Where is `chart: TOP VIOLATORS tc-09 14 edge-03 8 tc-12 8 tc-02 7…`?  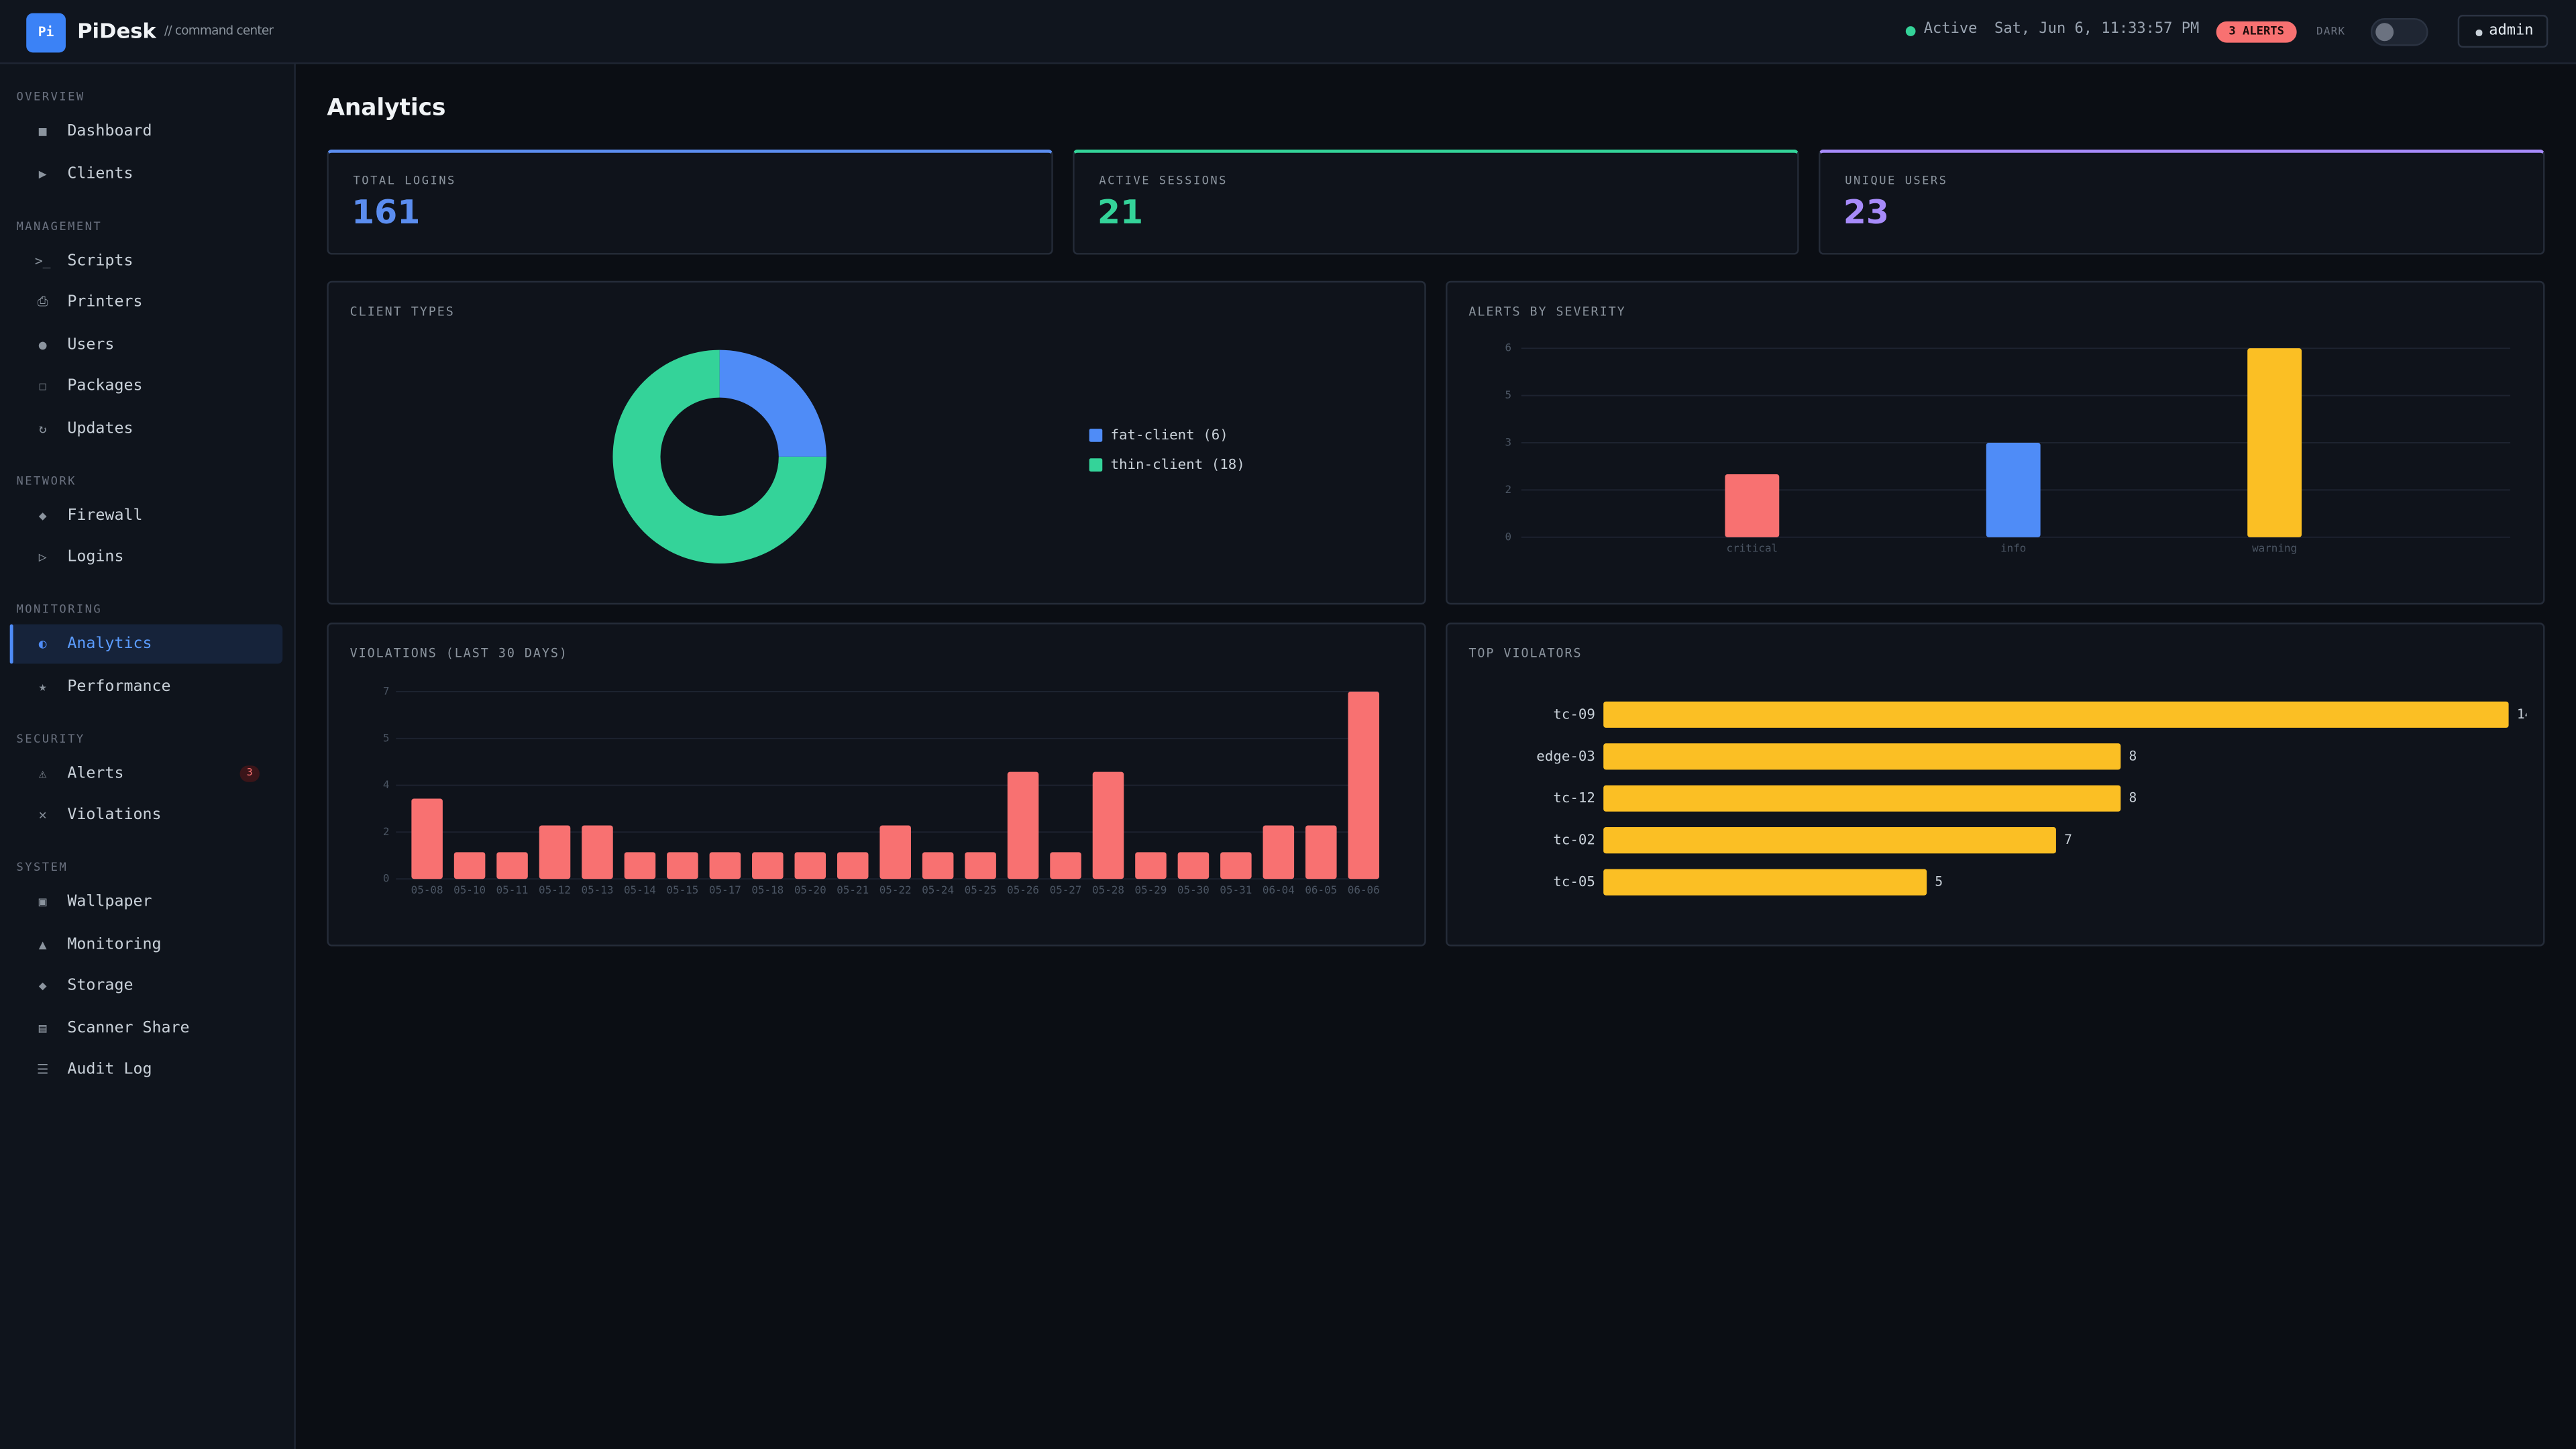 chart: TOP VIOLATORS tc-09 14 edge-03 8 tc-12 8 tc-02 7… is located at coordinates (1997, 771).